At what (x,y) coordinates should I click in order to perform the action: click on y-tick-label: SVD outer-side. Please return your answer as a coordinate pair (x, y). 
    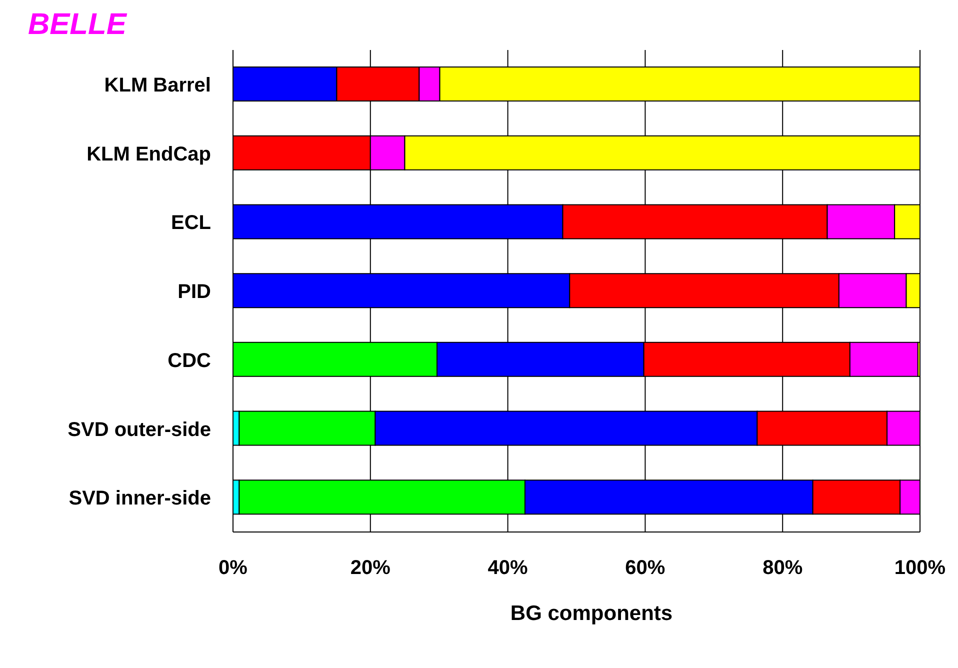
    Looking at the image, I should click on (139, 429).